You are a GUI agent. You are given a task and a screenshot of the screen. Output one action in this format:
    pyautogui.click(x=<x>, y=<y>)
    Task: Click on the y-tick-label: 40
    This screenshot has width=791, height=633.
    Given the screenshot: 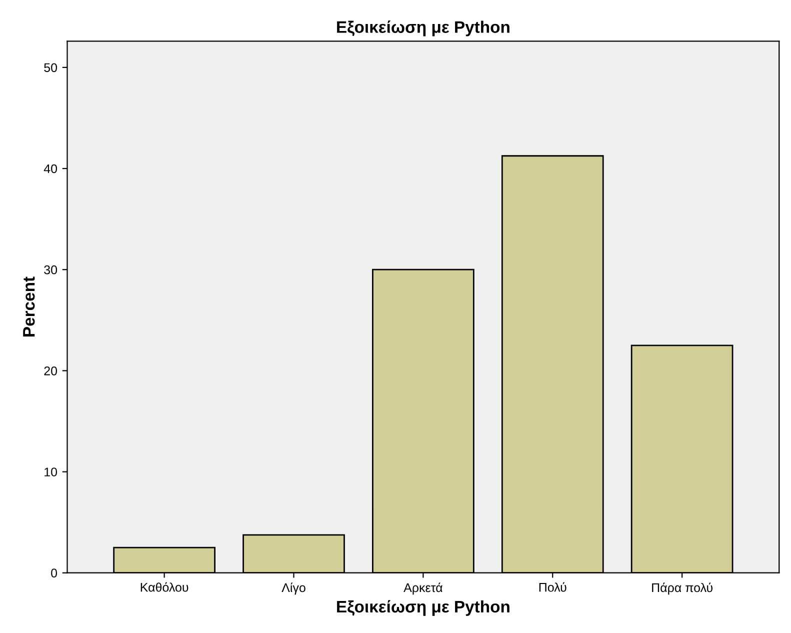 What is the action you would take?
    pyautogui.click(x=51, y=169)
    